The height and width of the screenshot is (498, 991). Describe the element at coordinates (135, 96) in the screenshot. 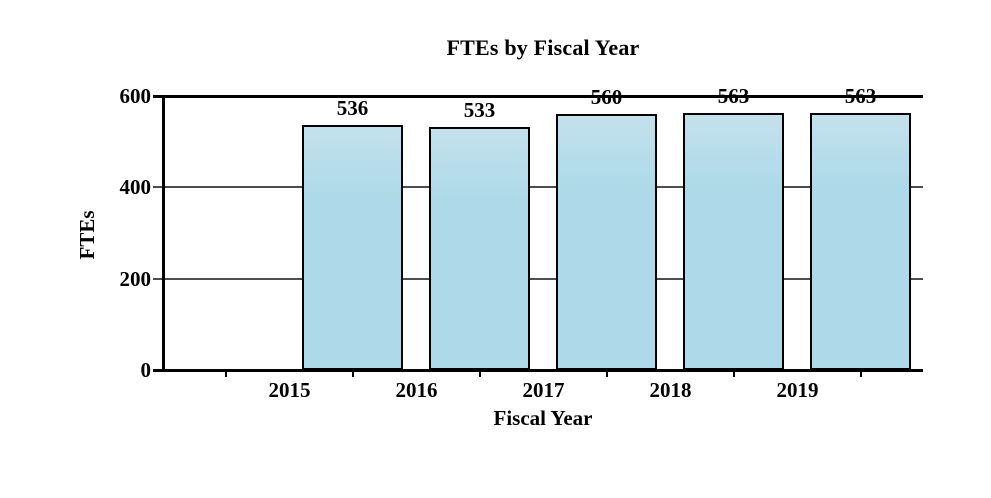

I see `y-tick-label-600: 600` at that location.